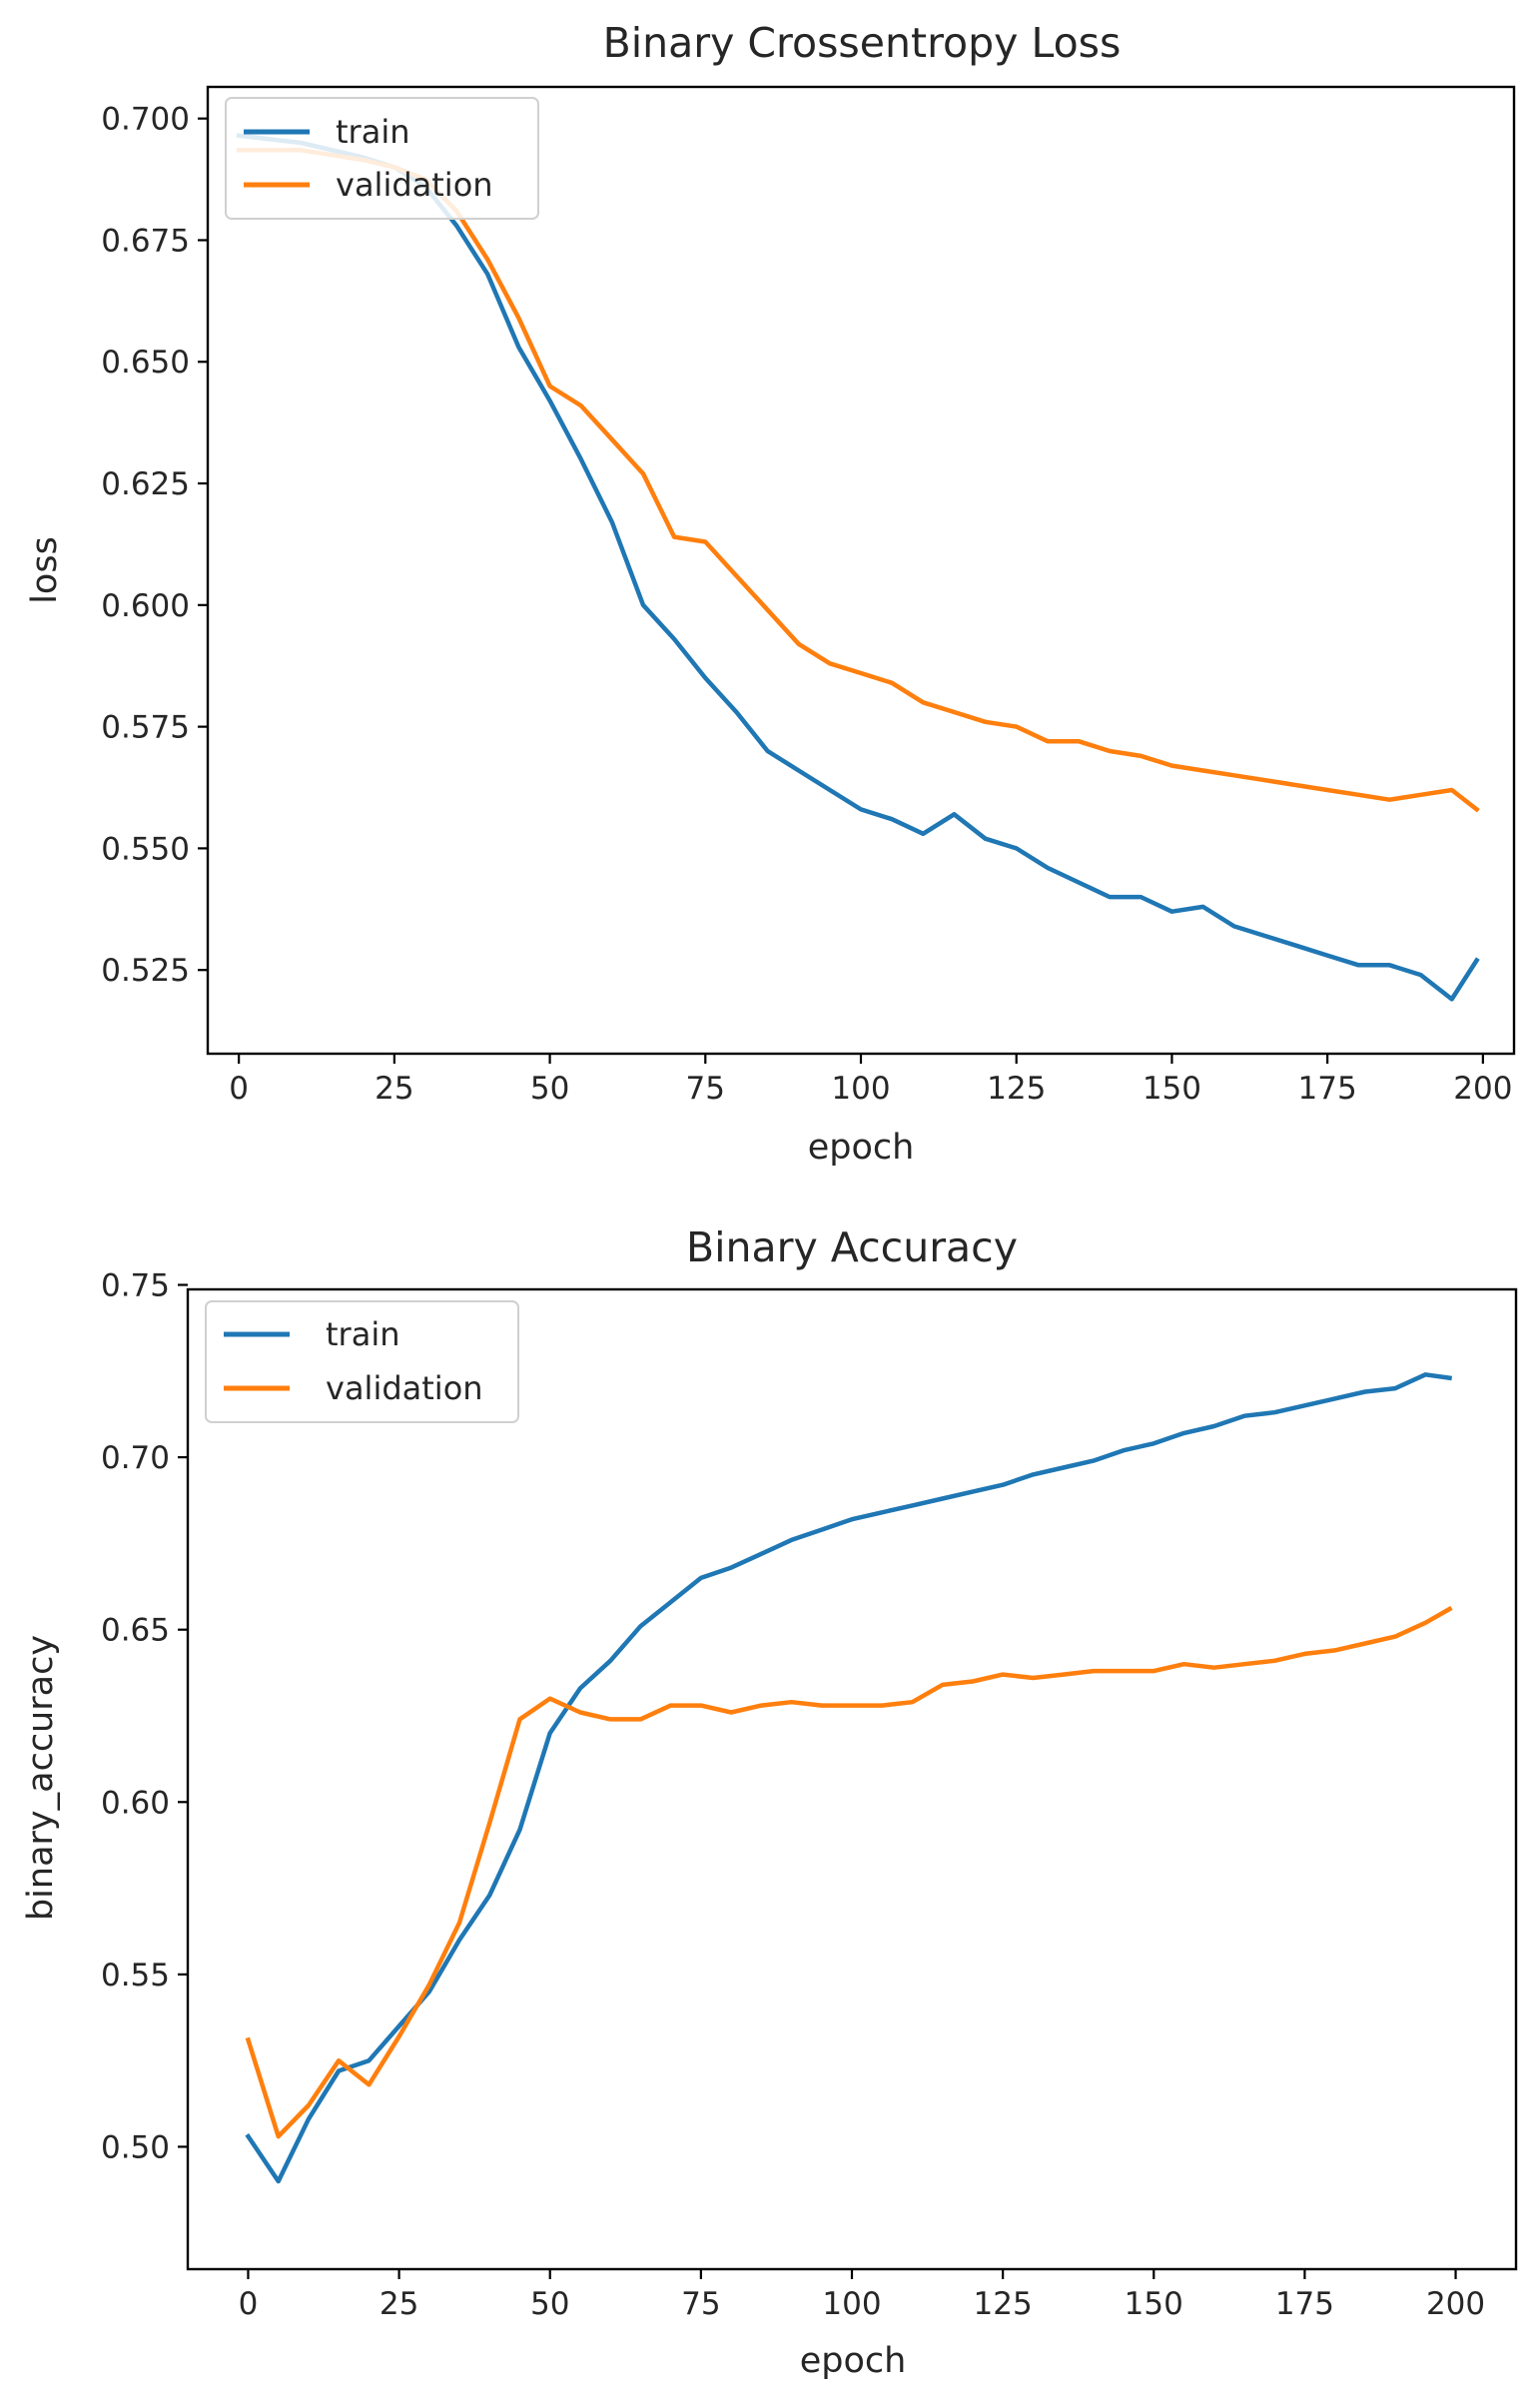 Image resolution: width=1540 pixels, height=2405 pixels. I want to click on loss-x-ticks: 0 25 50 75 100 125 150 175 200, so click(870, 1081).